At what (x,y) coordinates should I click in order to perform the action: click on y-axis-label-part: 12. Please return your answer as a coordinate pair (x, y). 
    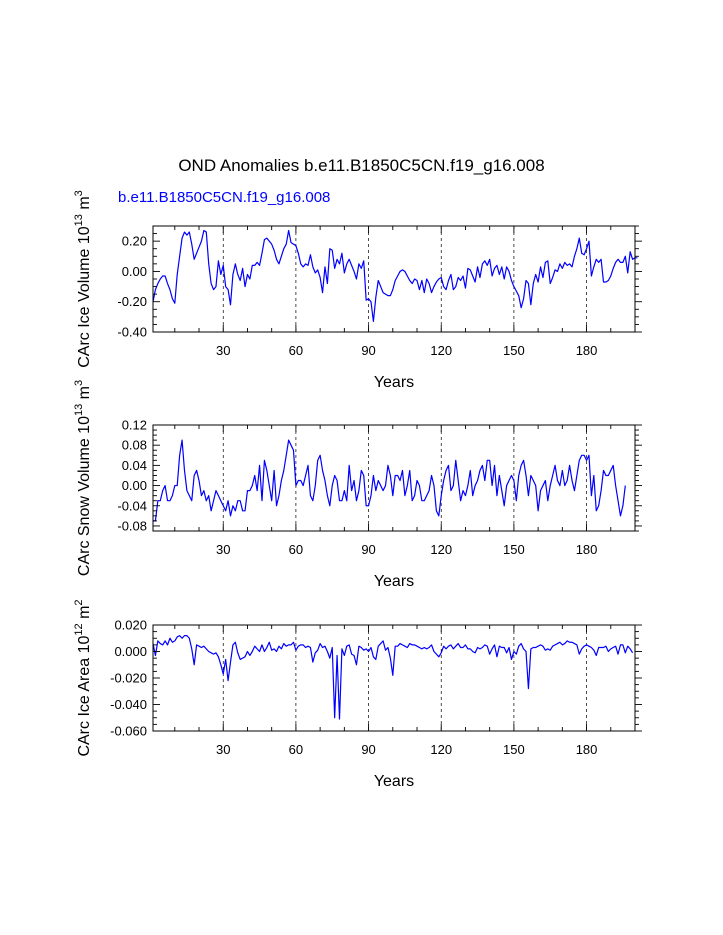
    Looking at the image, I should click on (79, 629).